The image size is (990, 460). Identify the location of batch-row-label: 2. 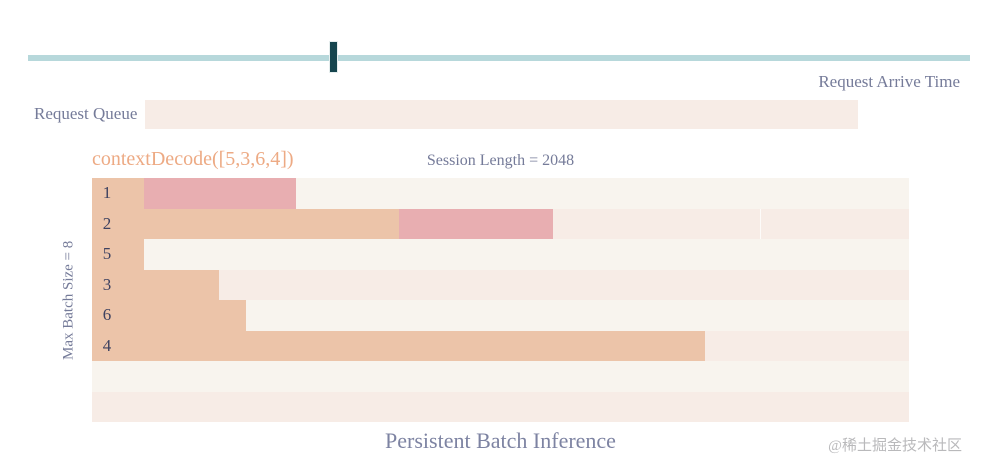
(107, 223).